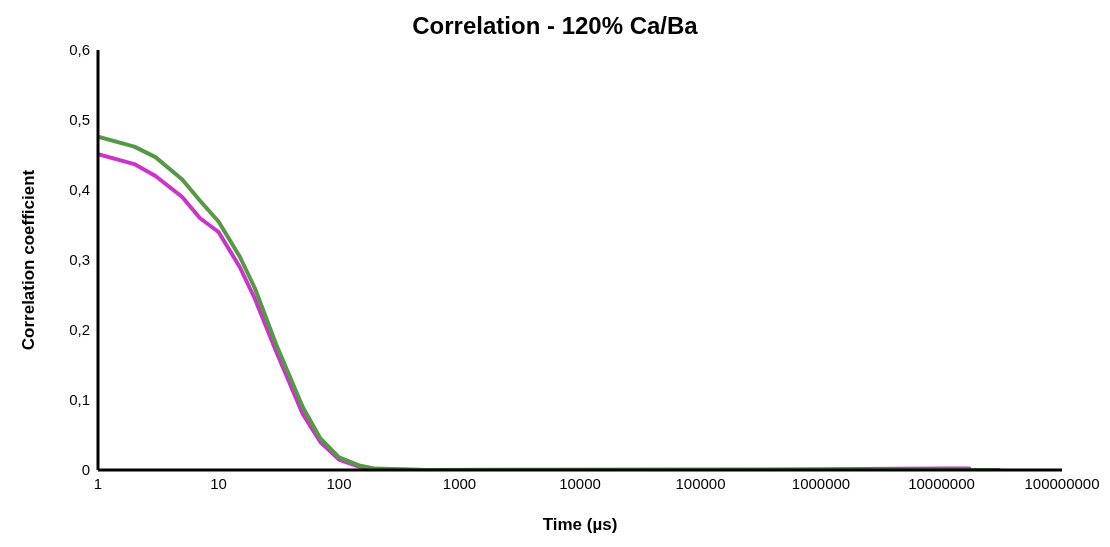  What do you see at coordinates (580, 524) in the screenshot?
I see `x-axis-title: Time (µs)` at bounding box center [580, 524].